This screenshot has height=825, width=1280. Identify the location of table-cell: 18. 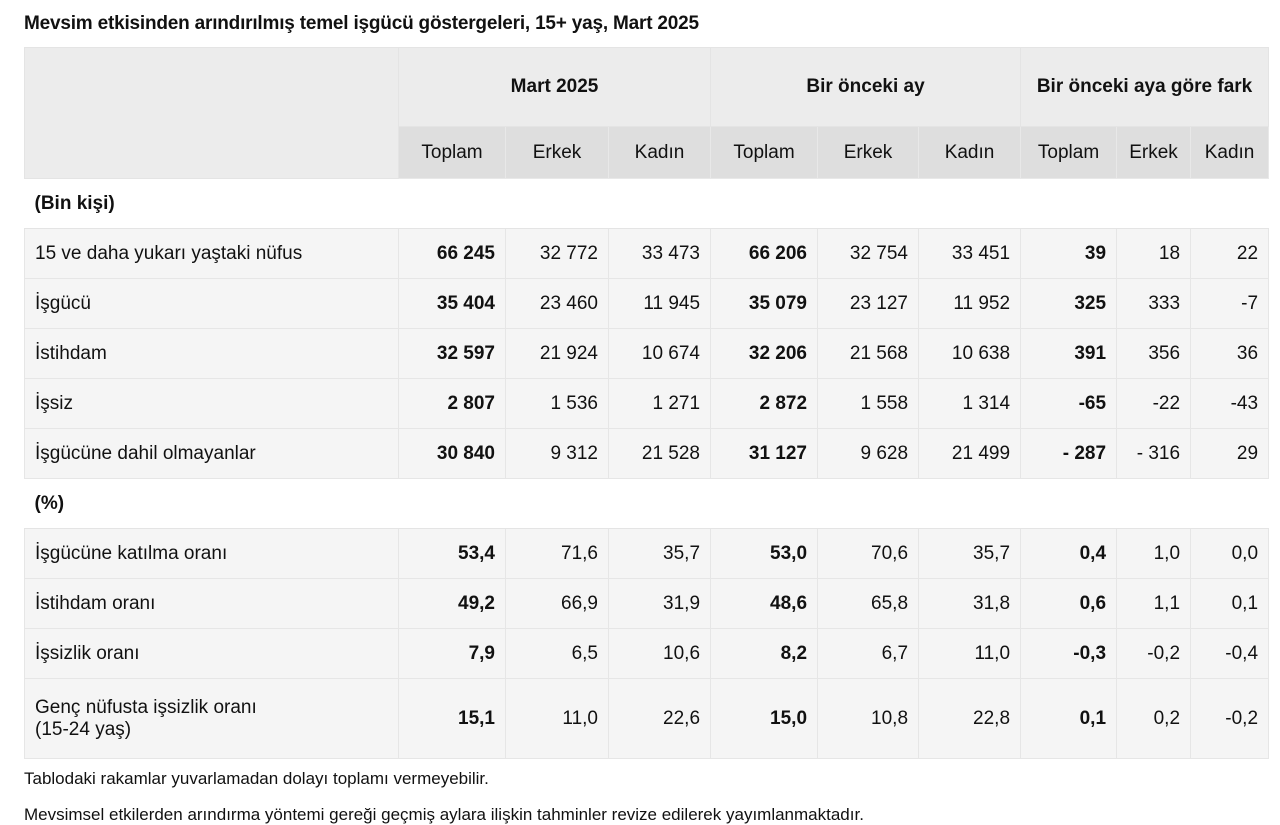
(1154, 253).